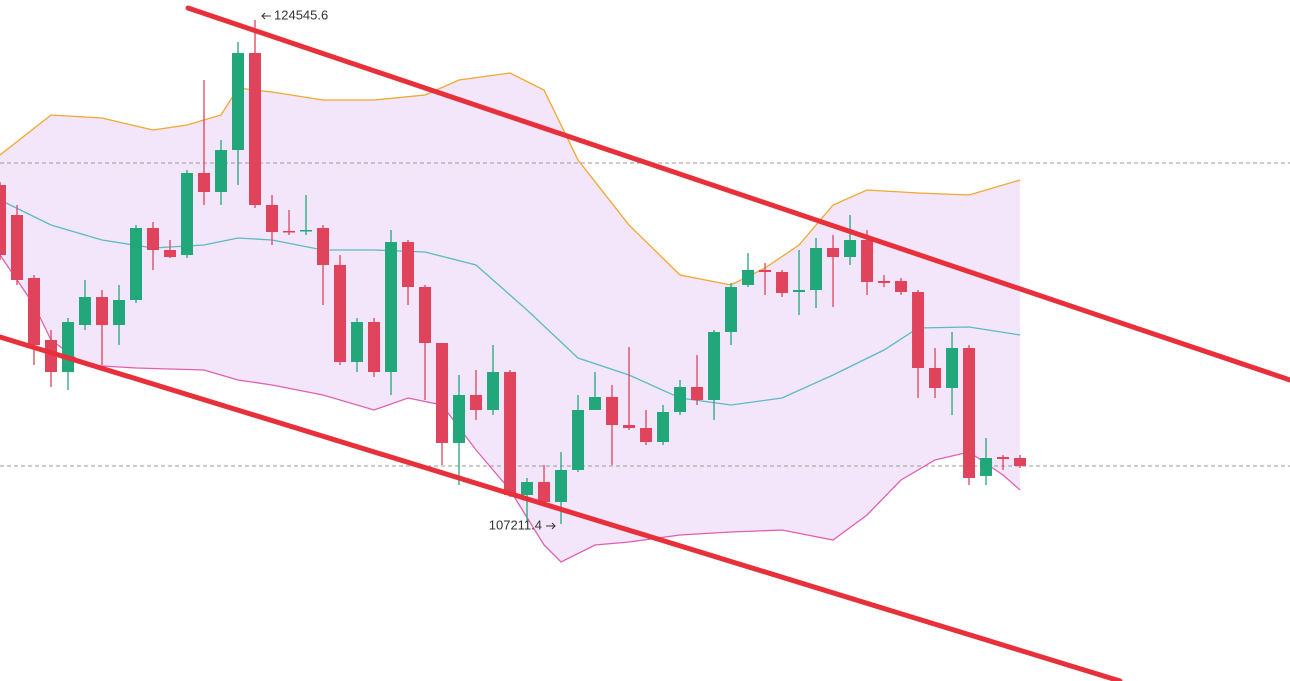  Describe the element at coordinates (551, 526) in the screenshot. I see `arrow-right` at that location.